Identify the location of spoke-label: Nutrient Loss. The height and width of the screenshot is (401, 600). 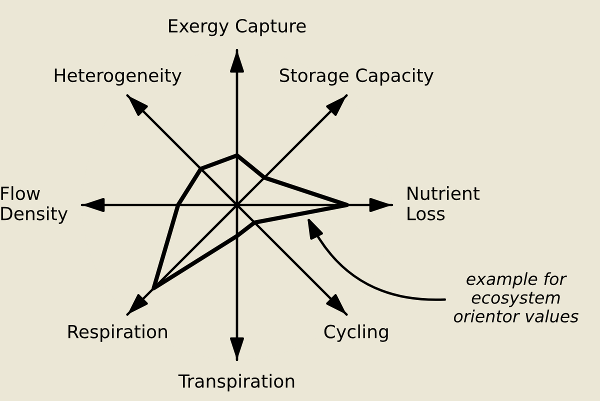
(444, 203).